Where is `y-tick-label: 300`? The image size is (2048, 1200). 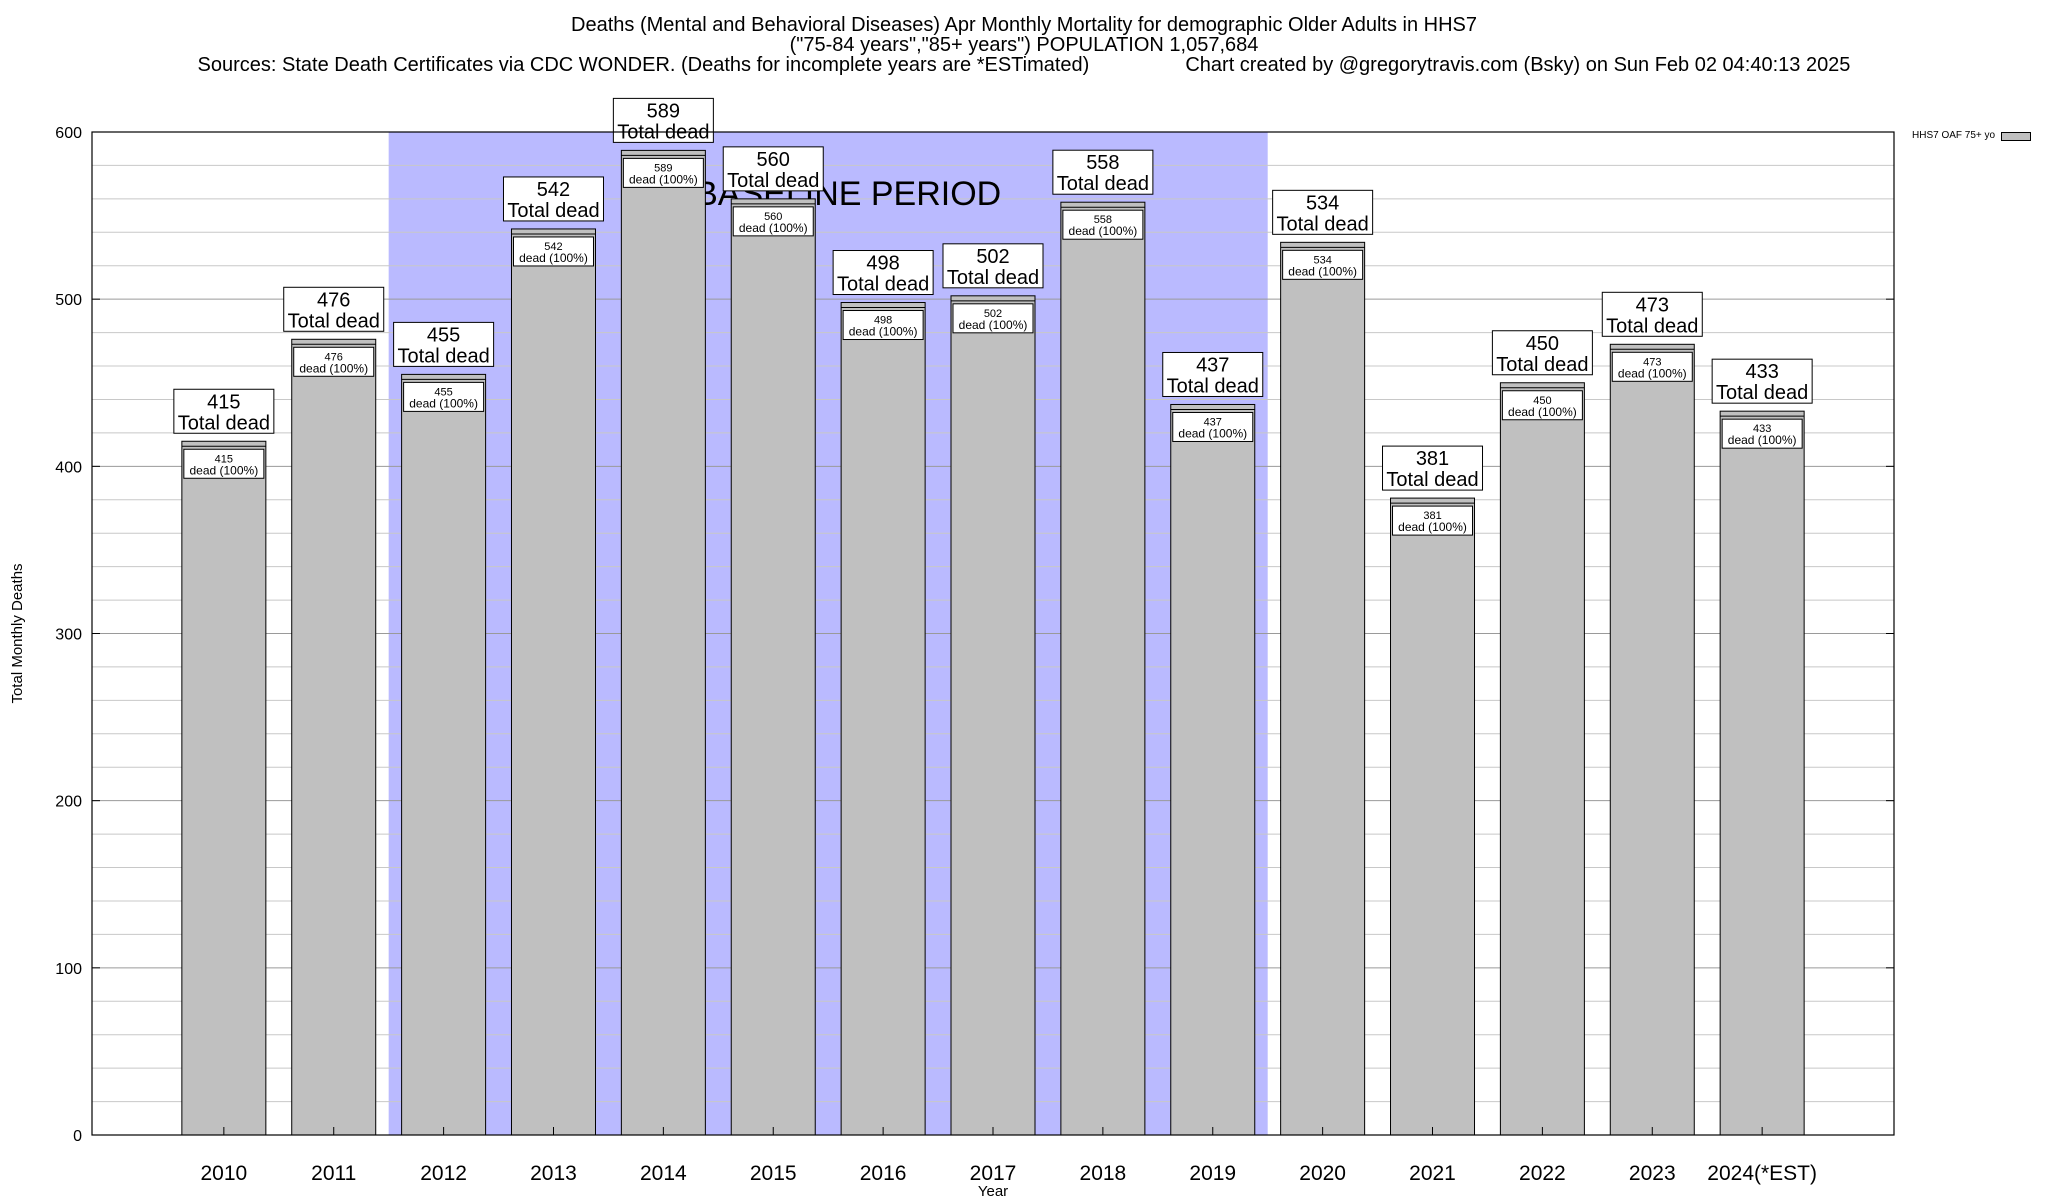 y-tick-label: 300 is located at coordinates (68, 635).